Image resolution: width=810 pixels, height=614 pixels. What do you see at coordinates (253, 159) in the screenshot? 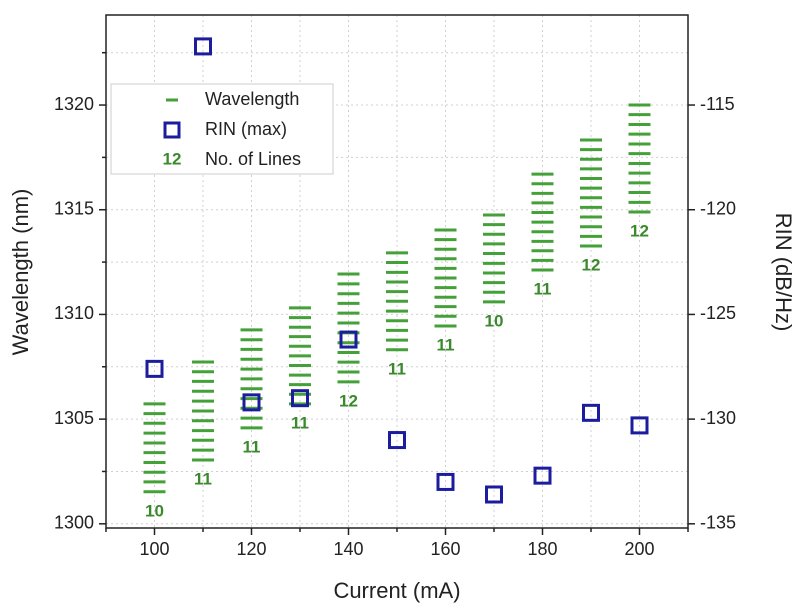
I see `legend-label: No. of Lines` at bounding box center [253, 159].